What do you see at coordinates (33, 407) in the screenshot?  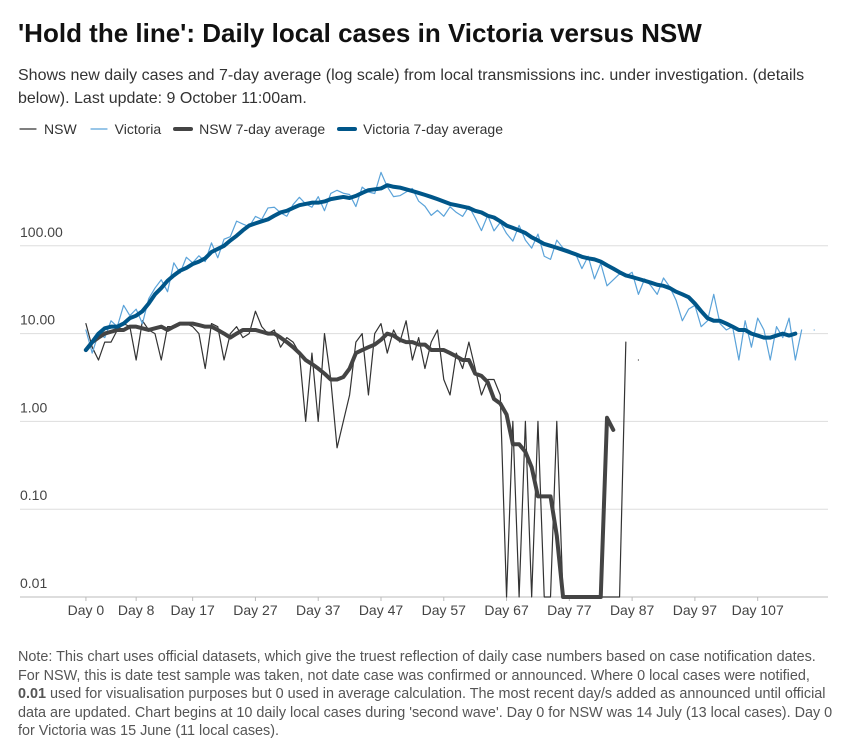 I see `y-tick-label: 1.00` at bounding box center [33, 407].